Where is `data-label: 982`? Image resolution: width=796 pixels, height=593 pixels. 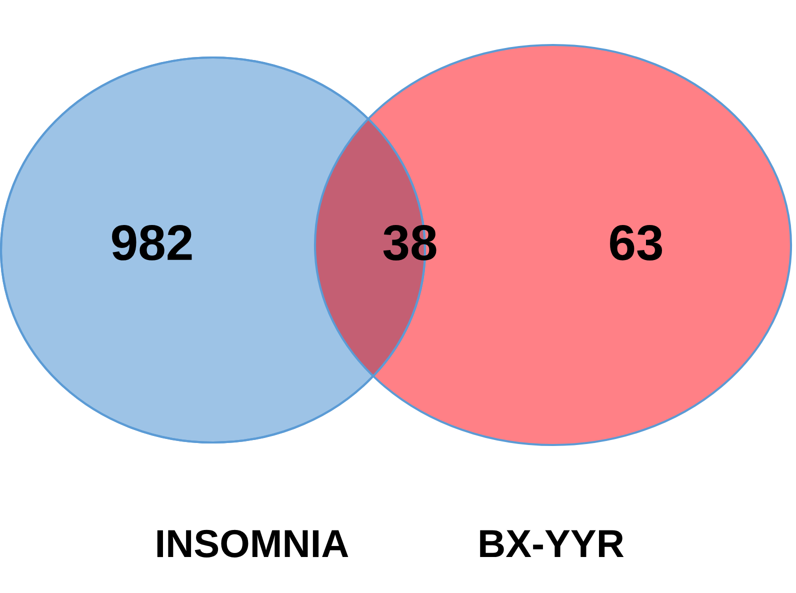
data-label: 982 is located at coordinates (152, 242).